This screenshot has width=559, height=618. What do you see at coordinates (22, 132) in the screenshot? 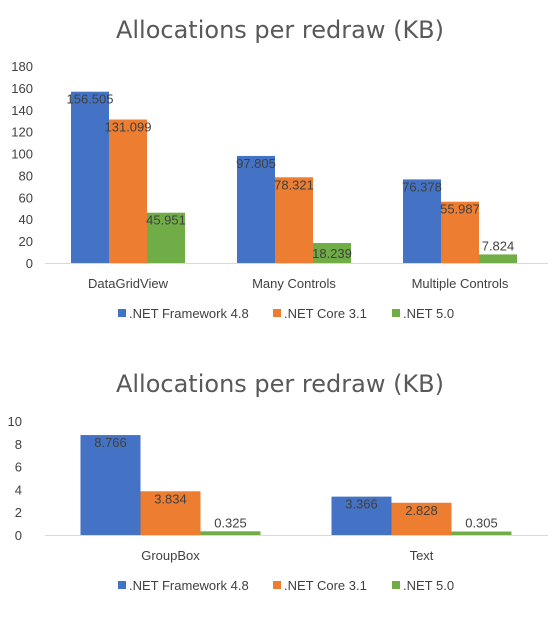
I see `y-tick-label: 120` at bounding box center [22, 132].